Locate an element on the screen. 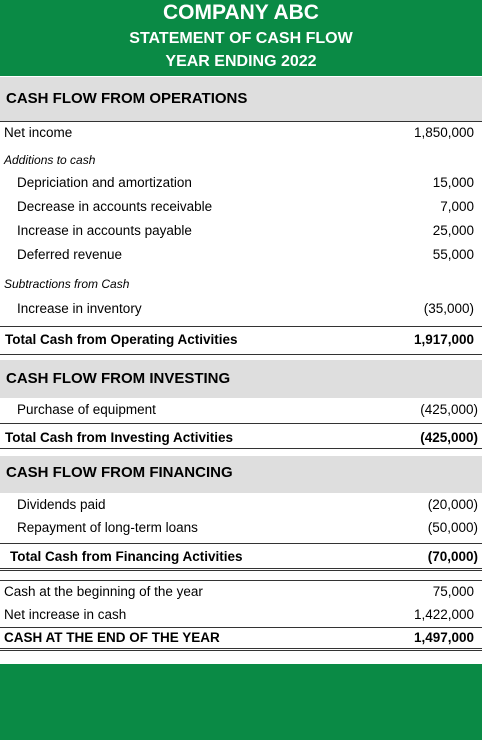 The width and height of the screenshot is (482, 740). line-label: Depriciation and amortization is located at coordinates (104, 182).